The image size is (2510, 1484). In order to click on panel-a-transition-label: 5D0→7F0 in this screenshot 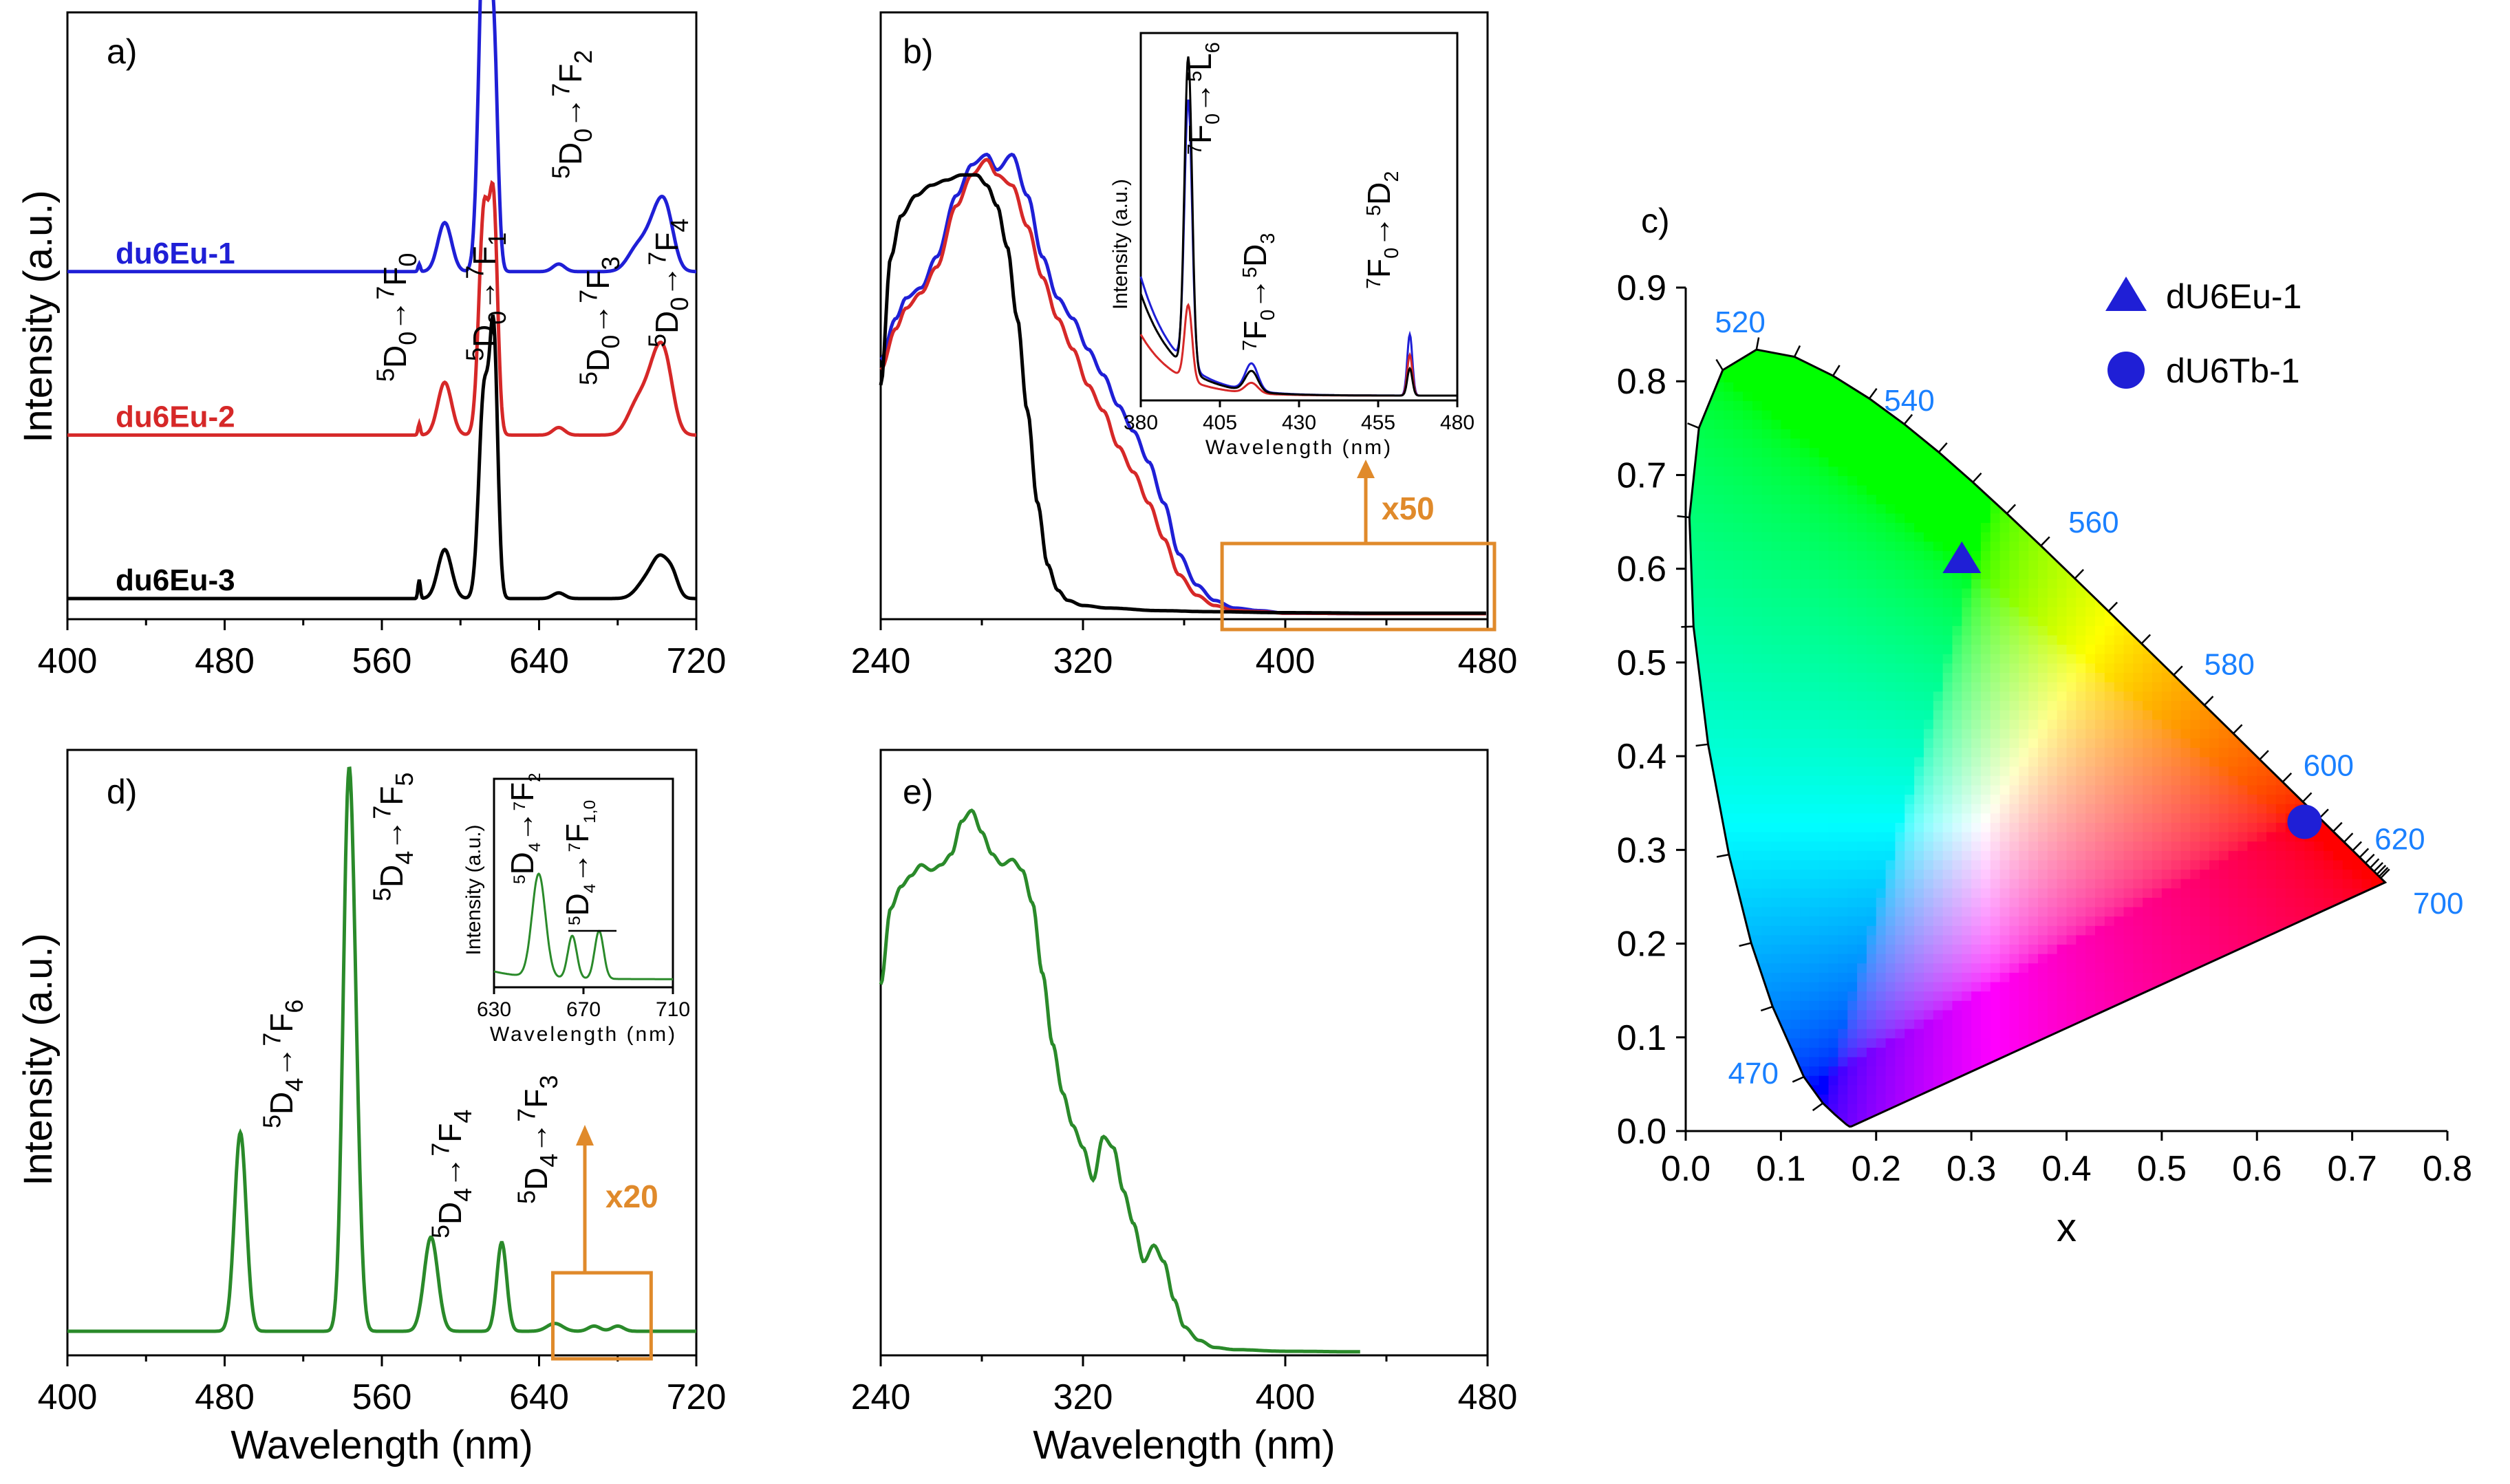, I will do `click(397, 317)`.